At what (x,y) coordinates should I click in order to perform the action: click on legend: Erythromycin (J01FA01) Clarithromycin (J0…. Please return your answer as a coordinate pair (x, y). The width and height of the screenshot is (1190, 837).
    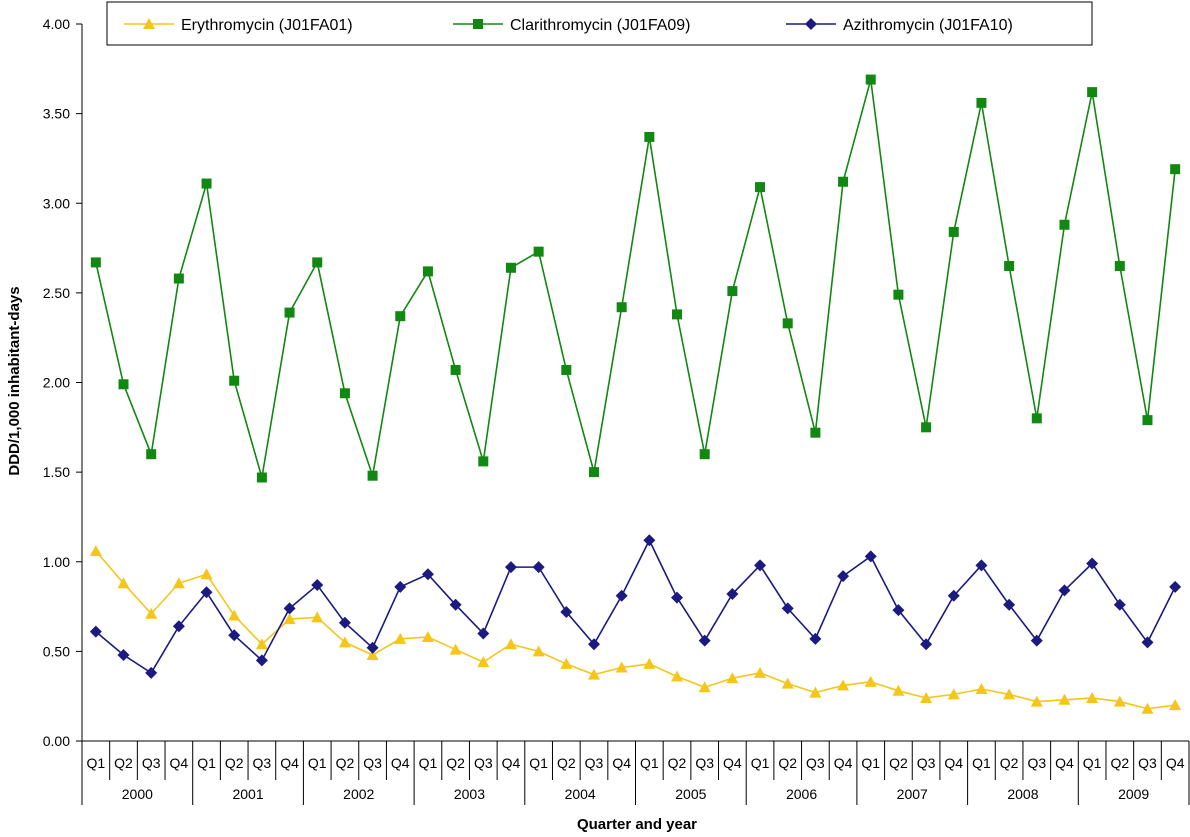
    Looking at the image, I should click on (599, 23).